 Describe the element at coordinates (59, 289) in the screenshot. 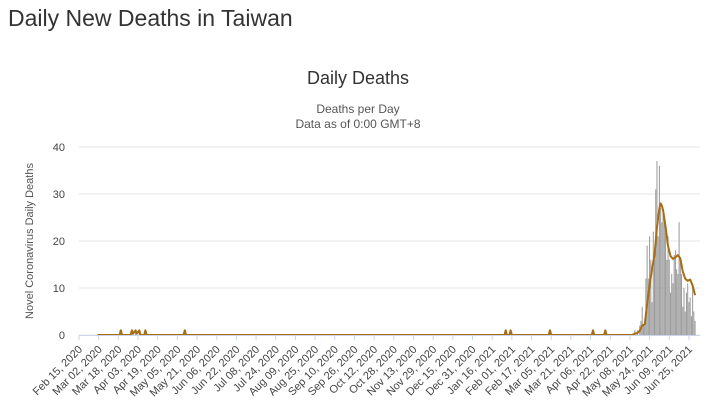

I see `y-tick-label: 10` at that location.